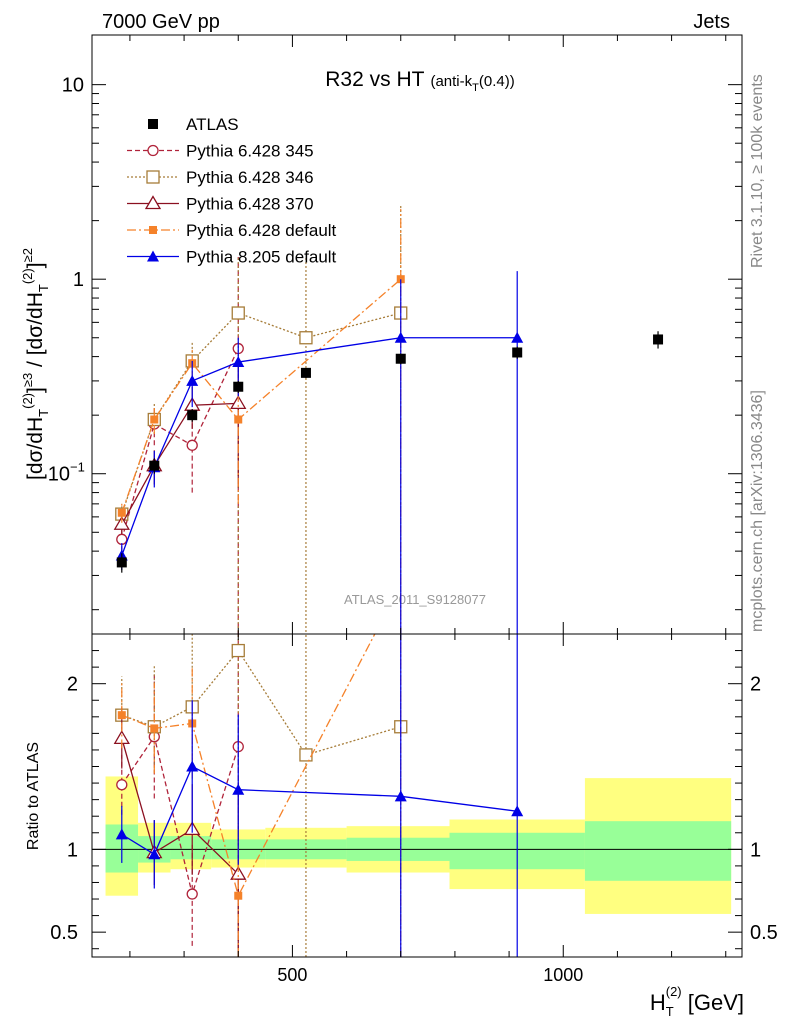 This screenshot has width=786, height=1024. What do you see at coordinates (250, 204) in the screenshot?
I see `legend-label-pythia-6-428-370: Pythia 6.428 370` at bounding box center [250, 204].